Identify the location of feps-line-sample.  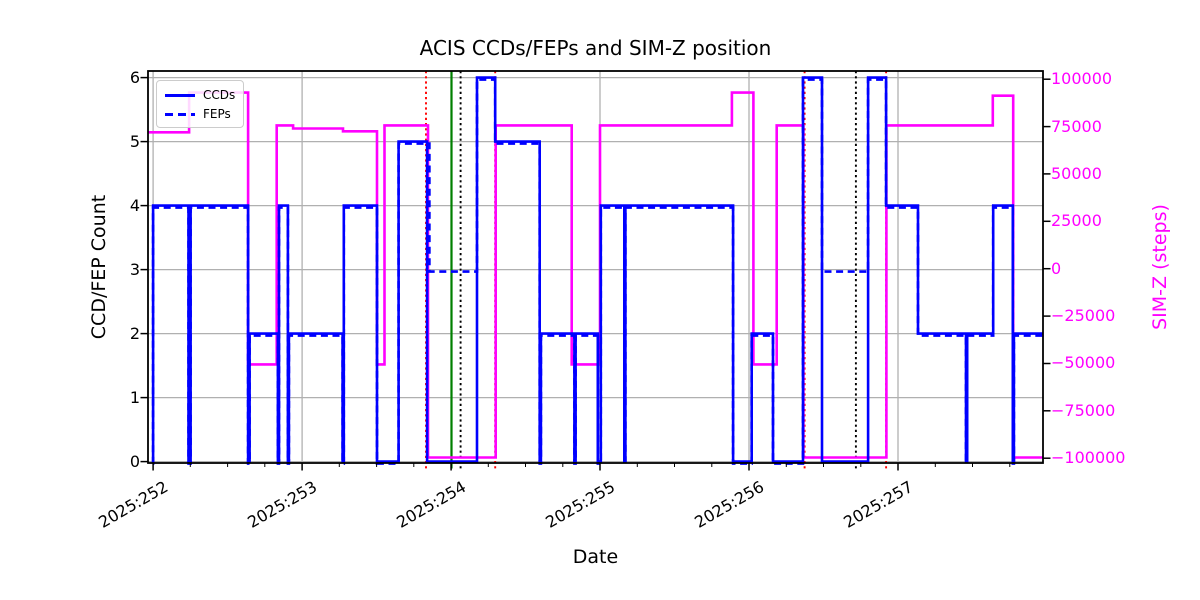
(180, 114).